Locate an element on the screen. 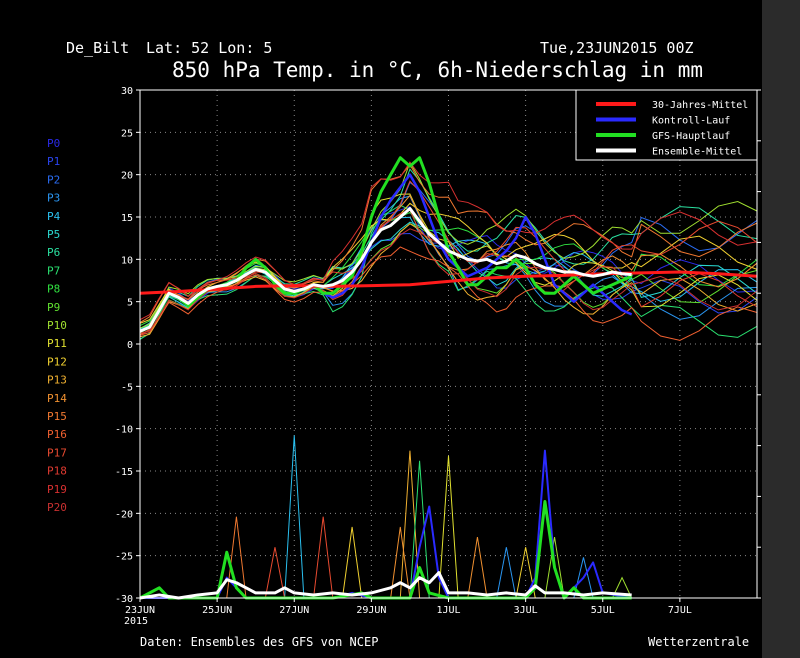  x-year-label: 2015 is located at coordinates (136, 621).